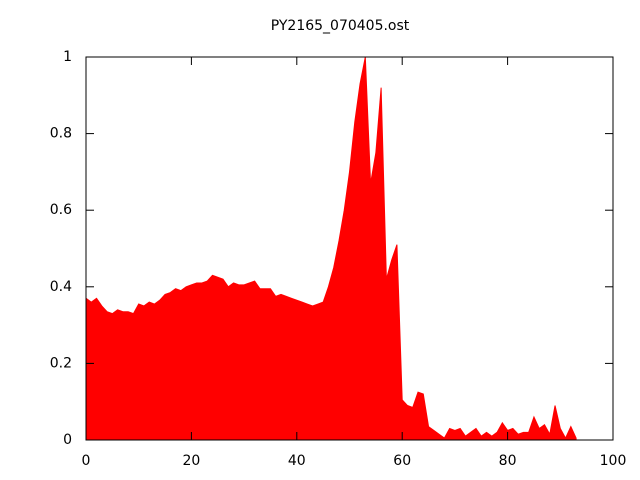 This screenshot has height=480, width=640. Describe the element at coordinates (61, 210) in the screenshot. I see `y-tick-label: 0.6` at that location.